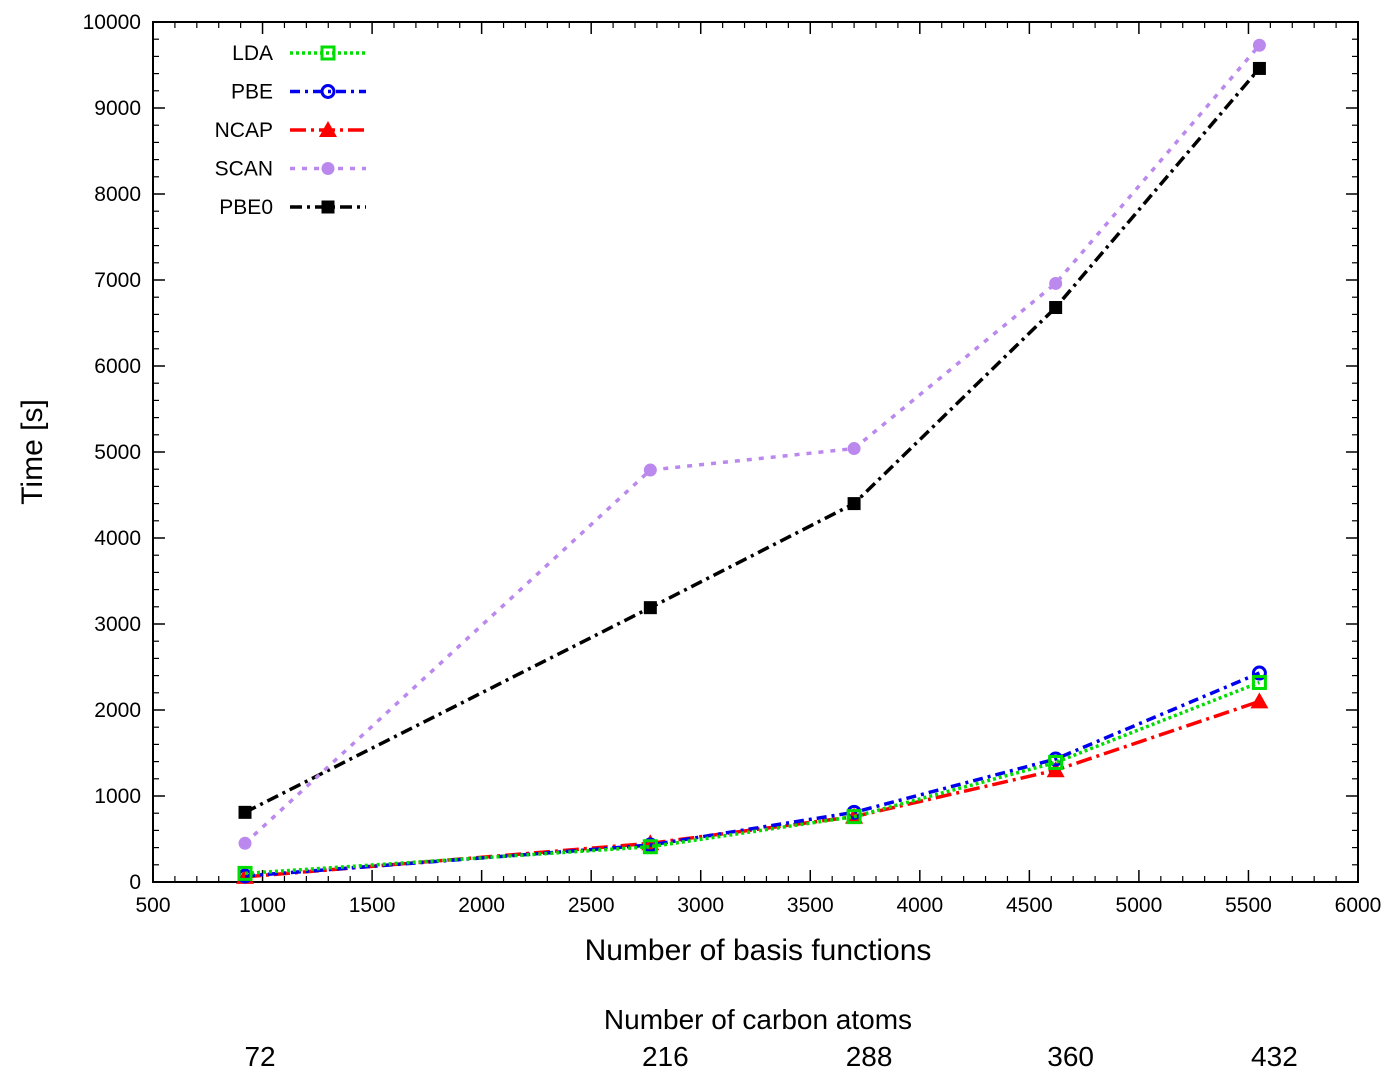 Image resolution: width=1390 pixels, height=1071 pixels. I want to click on x-tick-label: 4000, so click(919, 905).